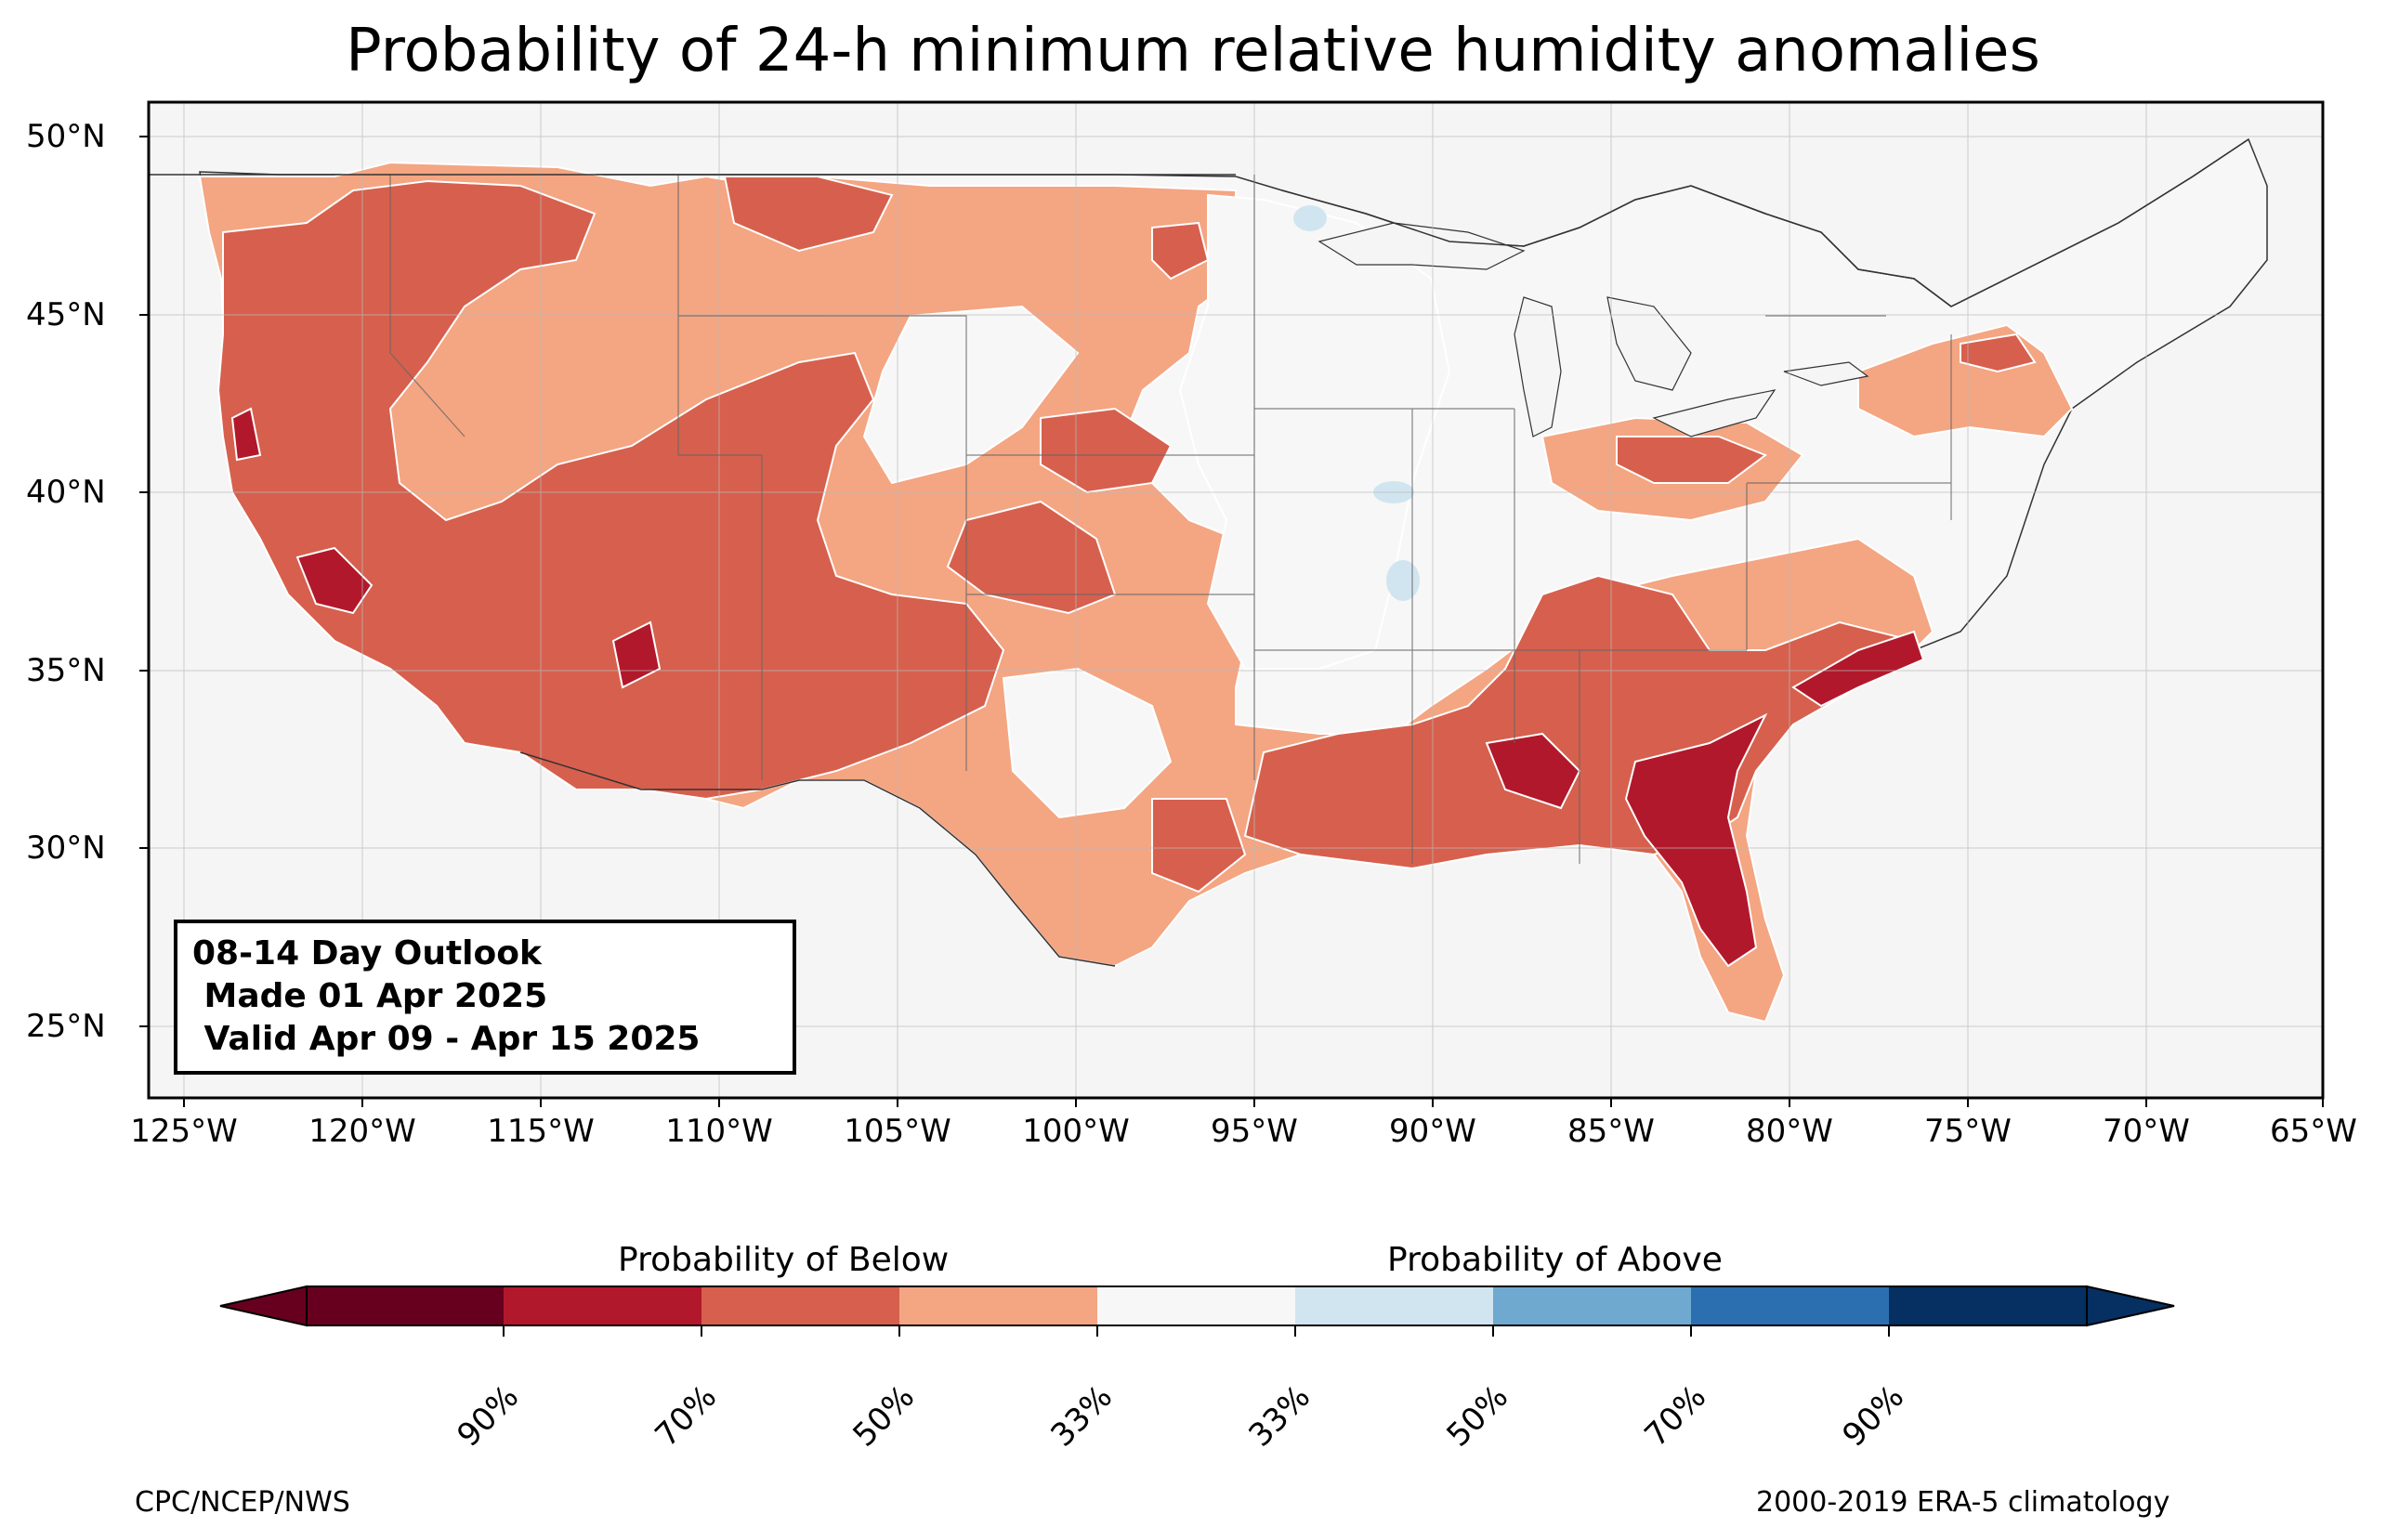  Describe the element at coordinates (1789, 1131) in the screenshot. I see `lon-label-80: 80°W` at that location.